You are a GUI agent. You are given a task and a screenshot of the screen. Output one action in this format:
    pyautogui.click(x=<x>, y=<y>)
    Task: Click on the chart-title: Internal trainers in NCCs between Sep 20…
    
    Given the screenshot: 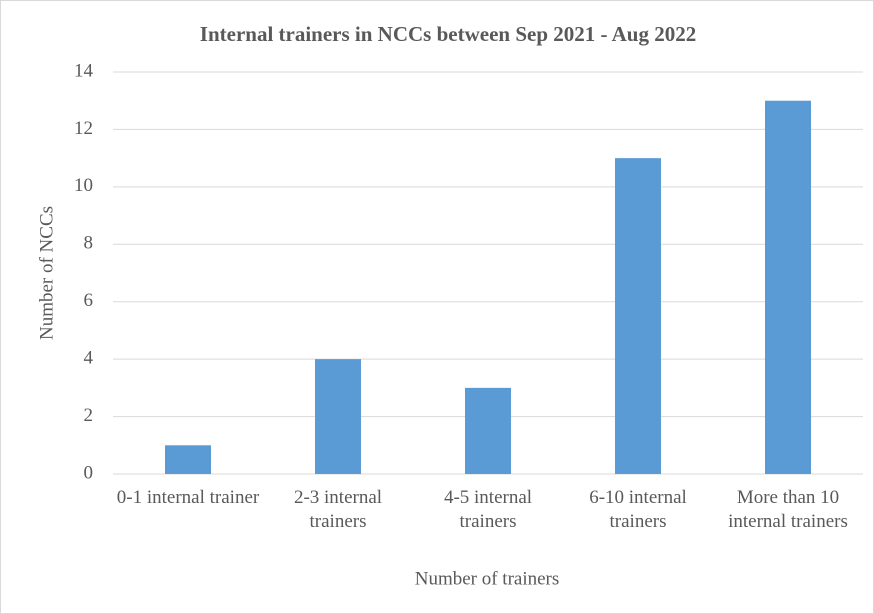 What is the action you would take?
    pyautogui.click(x=448, y=34)
    